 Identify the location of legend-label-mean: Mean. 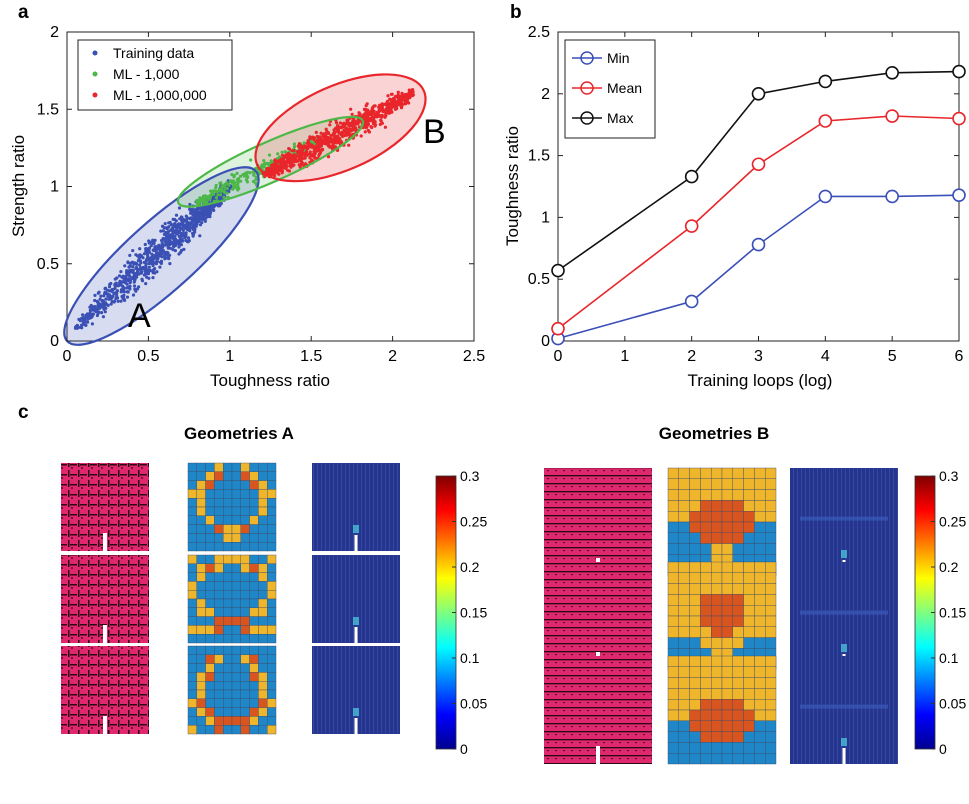
(624, 88).